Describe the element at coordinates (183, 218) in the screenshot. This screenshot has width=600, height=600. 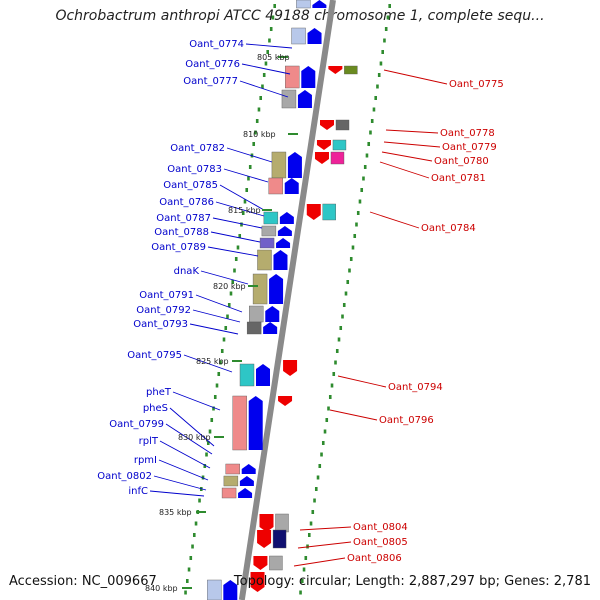
I see `plus-gene-label: Oant_0787` at that location.